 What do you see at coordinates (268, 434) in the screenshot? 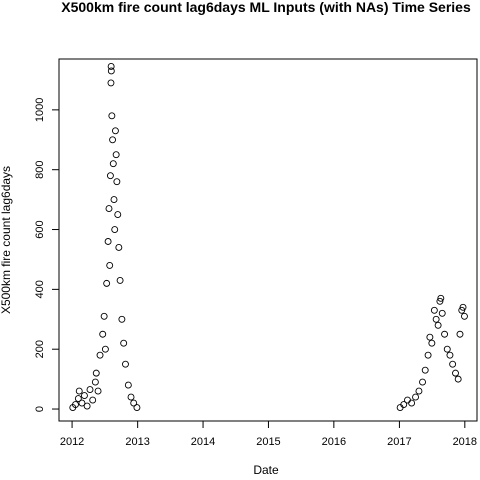
I see `x-axis: 2012 2013 2014 2015 2016 2017 2018` at bounding box center [268, 434].